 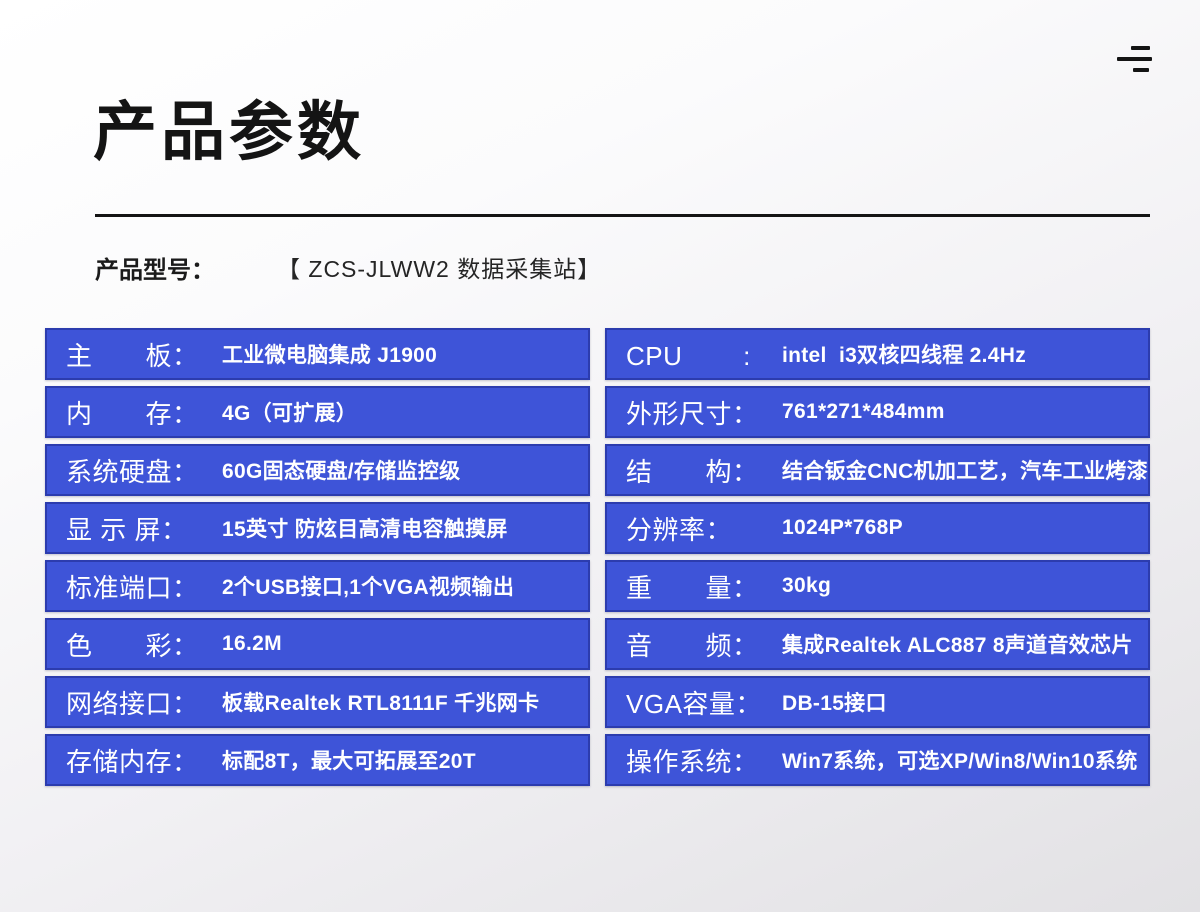 I want to click on spec-row-resolution: 分辨率： 1024P*768P, so click(x=877, y=528).